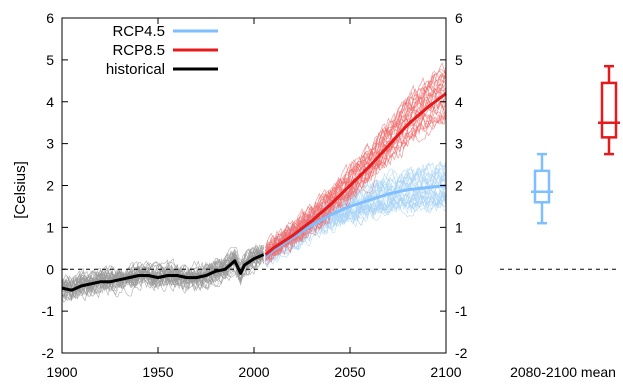 The width and height of the screenshot is (623, 385). What do you see at coordinates (459, 102) in the screenshot?
I see `y-tick-label-right: 4` at bounding box center [459, 102].